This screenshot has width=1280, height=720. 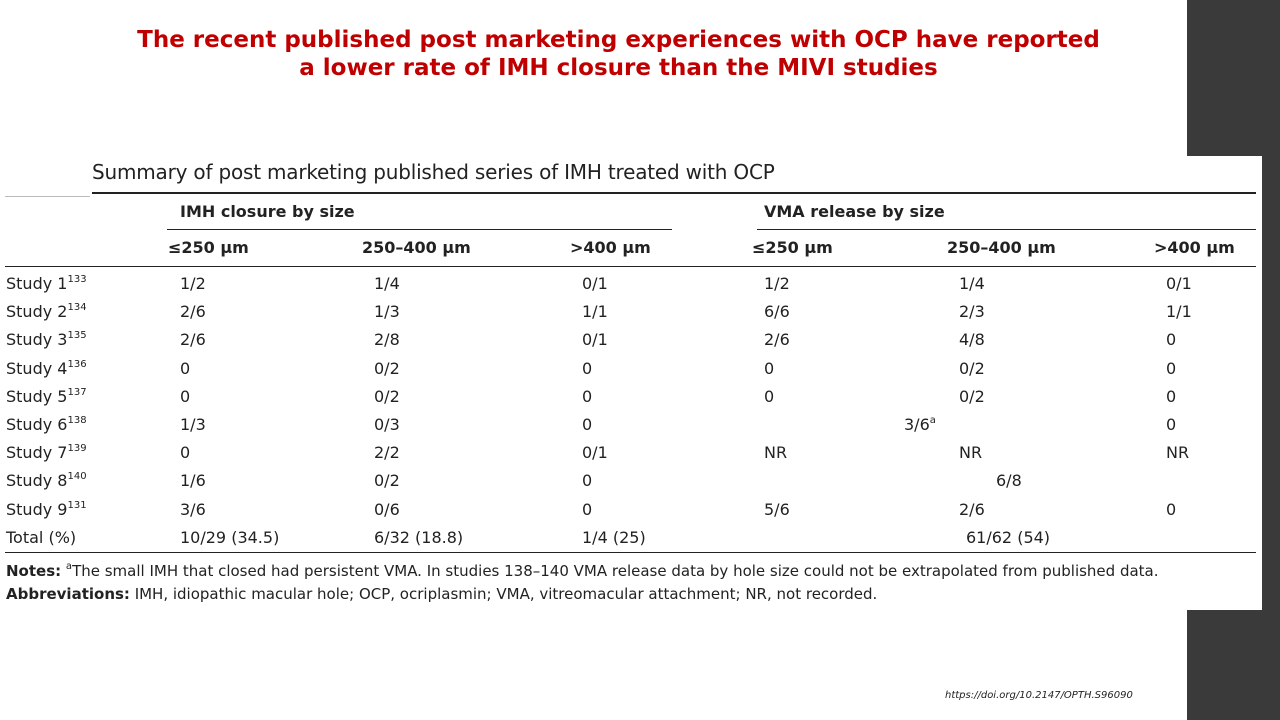 What do you see at coordinates (46, 397) in the screenshot?
I see `row-label: Study 5137` at bounding box center [46, 397].